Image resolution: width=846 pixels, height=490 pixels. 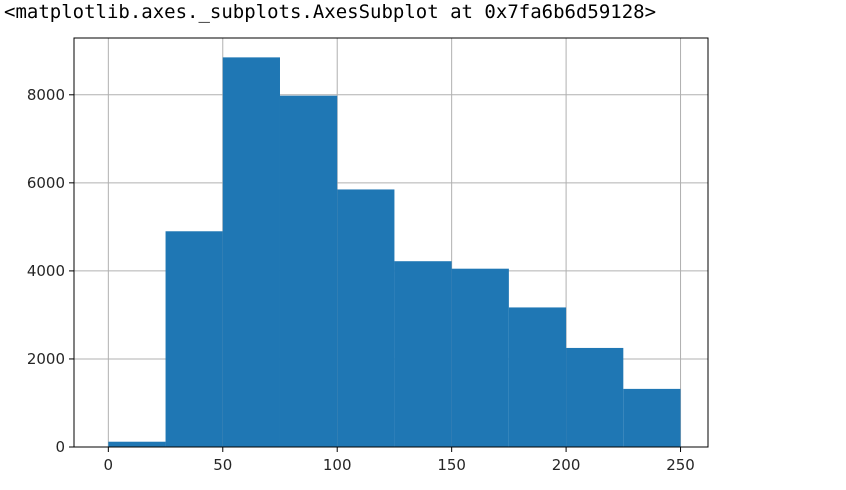 I want to click on y-tick-label-3: 6000, so click(x=46, y=183).